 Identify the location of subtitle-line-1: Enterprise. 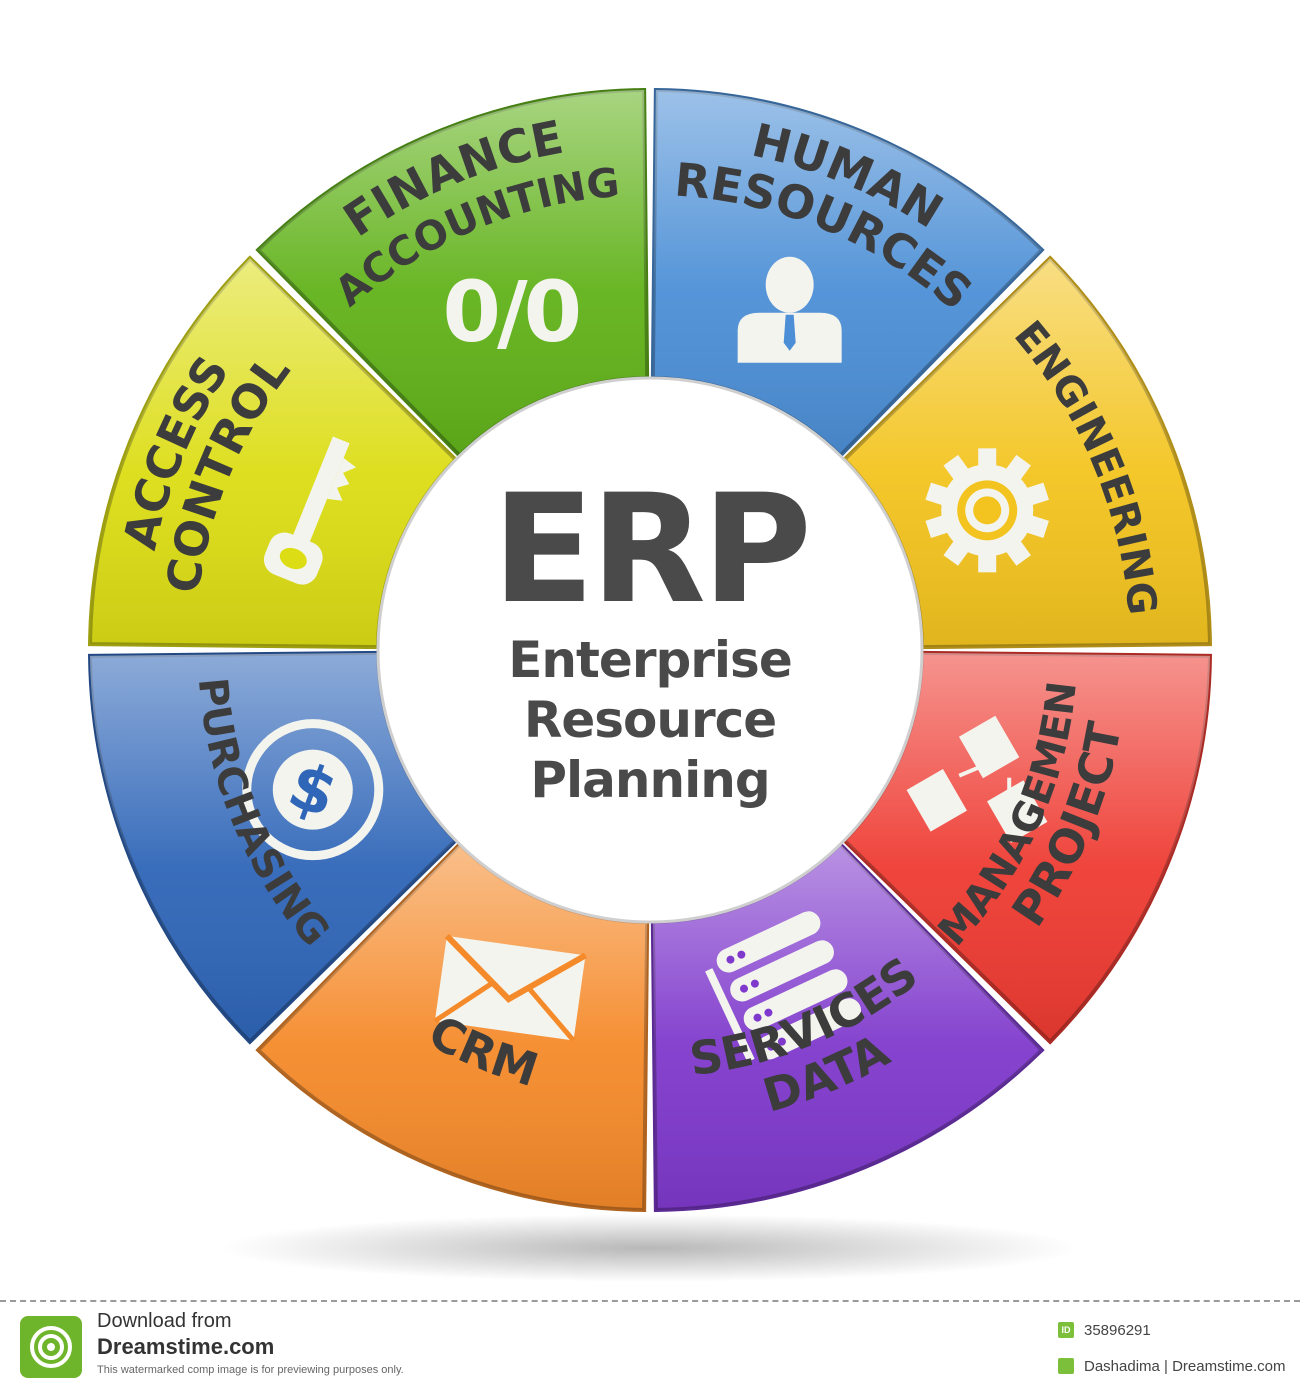
(650, 660).